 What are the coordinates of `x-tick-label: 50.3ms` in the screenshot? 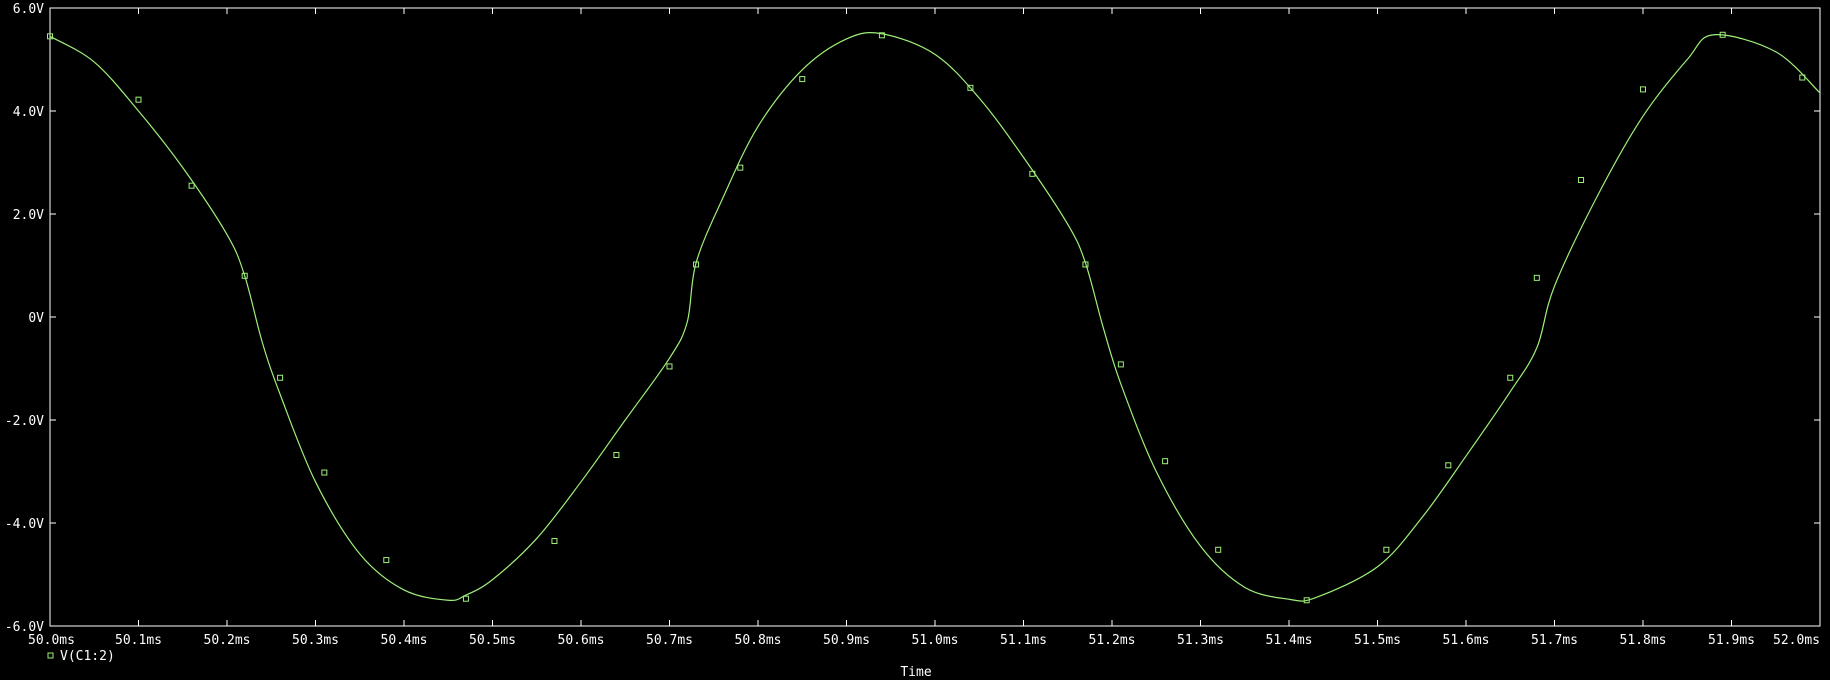 It's located at (315, 640).